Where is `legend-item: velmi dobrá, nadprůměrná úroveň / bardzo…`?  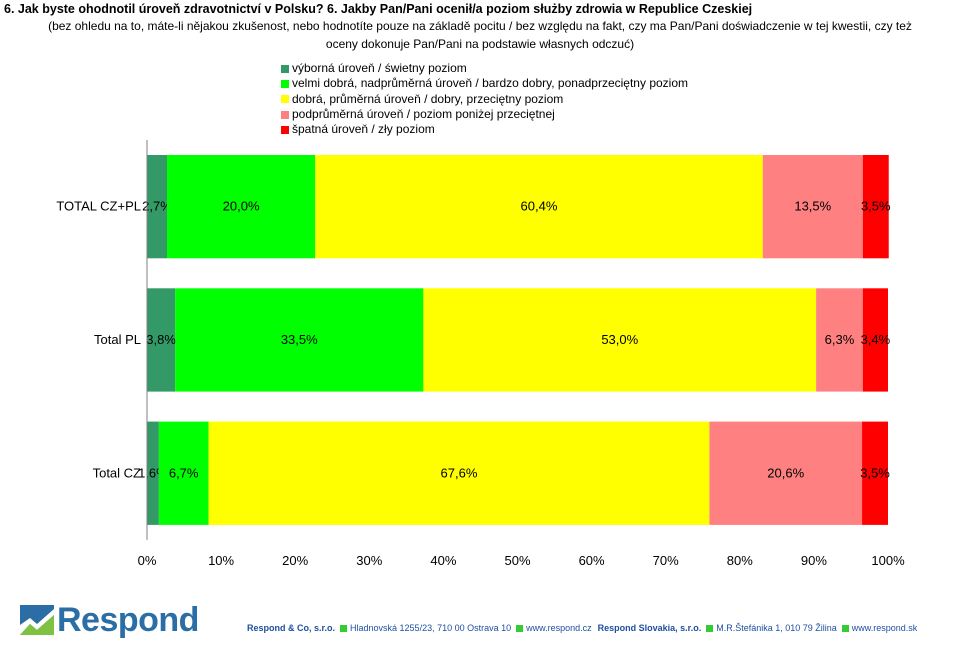 legend-item: velmi dobrá, nadprůměrná úroveň / bardzo… is located at coordinates (484, 83).